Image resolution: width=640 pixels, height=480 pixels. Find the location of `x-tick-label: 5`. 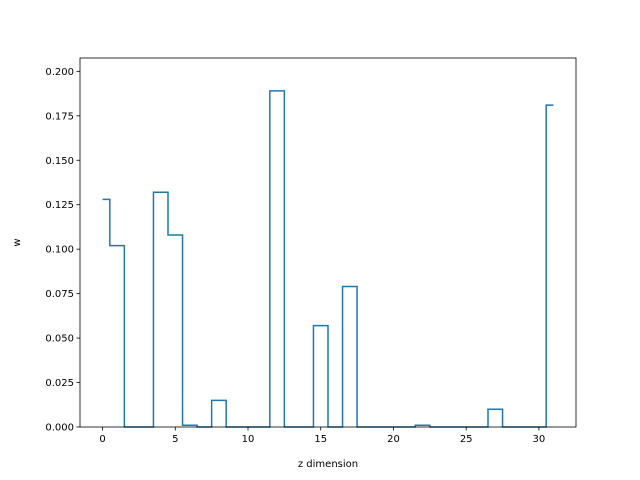

x-tick-label: 5 is located at coordinates (175, 439).